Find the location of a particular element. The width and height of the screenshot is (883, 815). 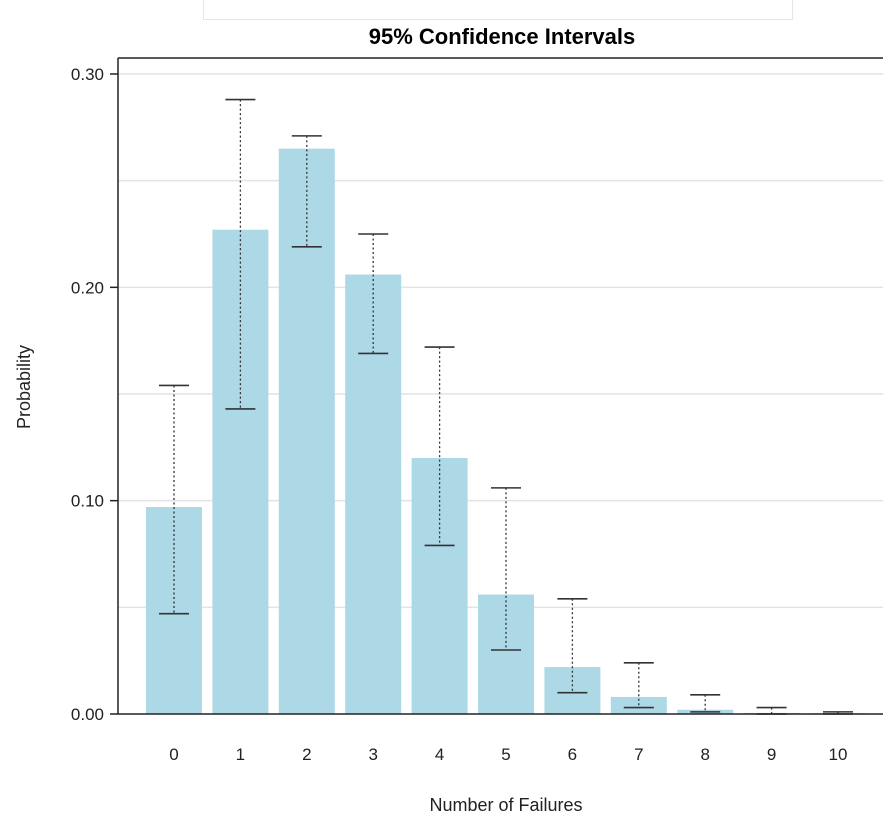

x-tick-label: 2 is located at coordinates (306, 754).